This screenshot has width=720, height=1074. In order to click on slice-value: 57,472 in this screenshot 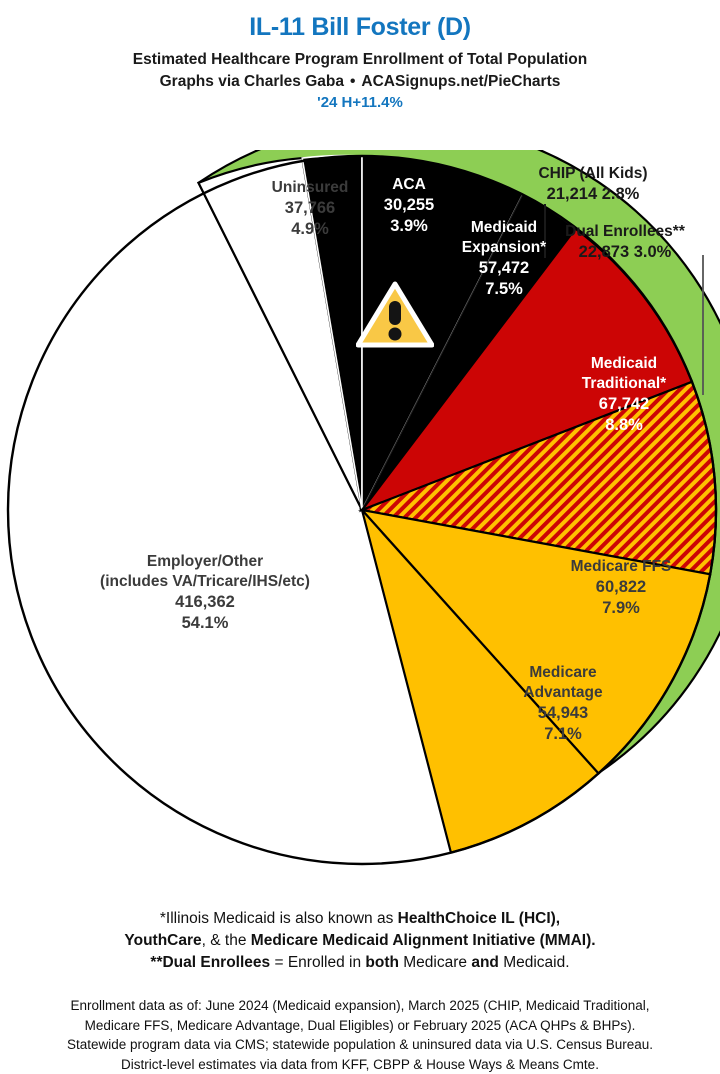, I will do `click(504, 267)`.